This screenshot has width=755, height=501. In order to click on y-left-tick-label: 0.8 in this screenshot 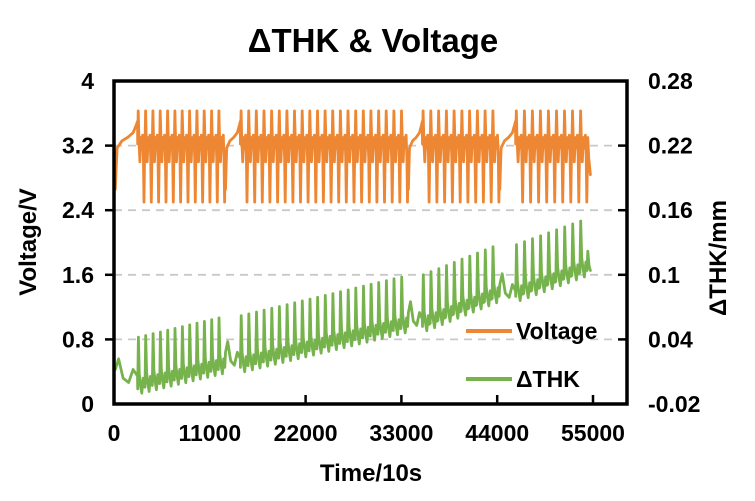, I will do `click(78, 339)`.